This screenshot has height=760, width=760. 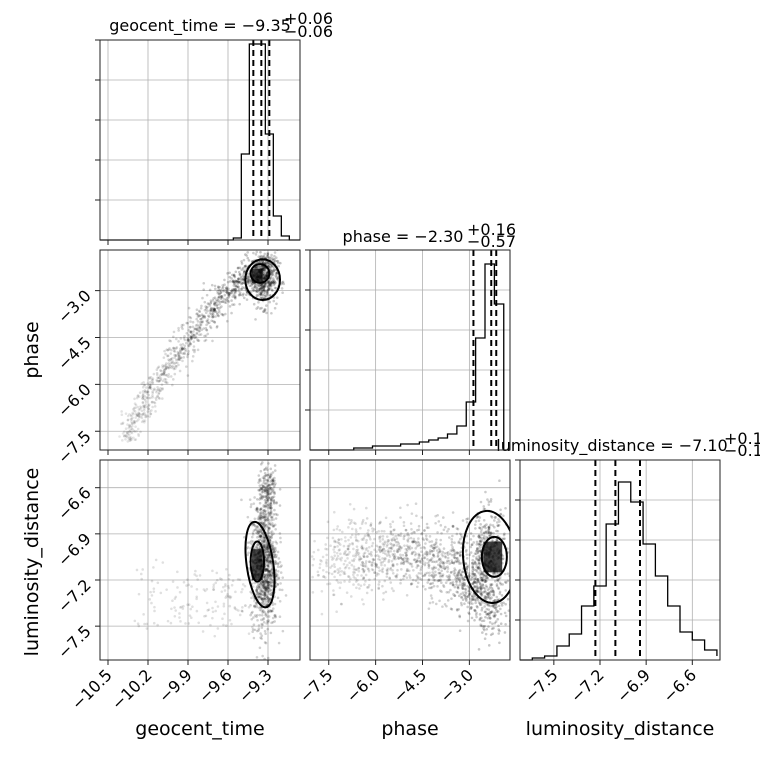 What do you see at coordinates (633, 685) in the screenshot?
I see `xtick-label-luminosity_distance-2: −6.9` at bounding box center [633, 685].